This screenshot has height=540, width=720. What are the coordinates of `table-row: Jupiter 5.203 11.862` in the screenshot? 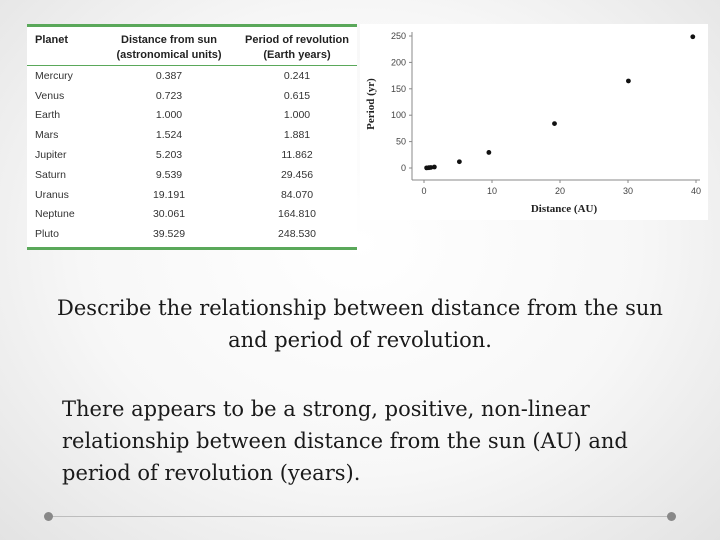 It's located at (192, 155).